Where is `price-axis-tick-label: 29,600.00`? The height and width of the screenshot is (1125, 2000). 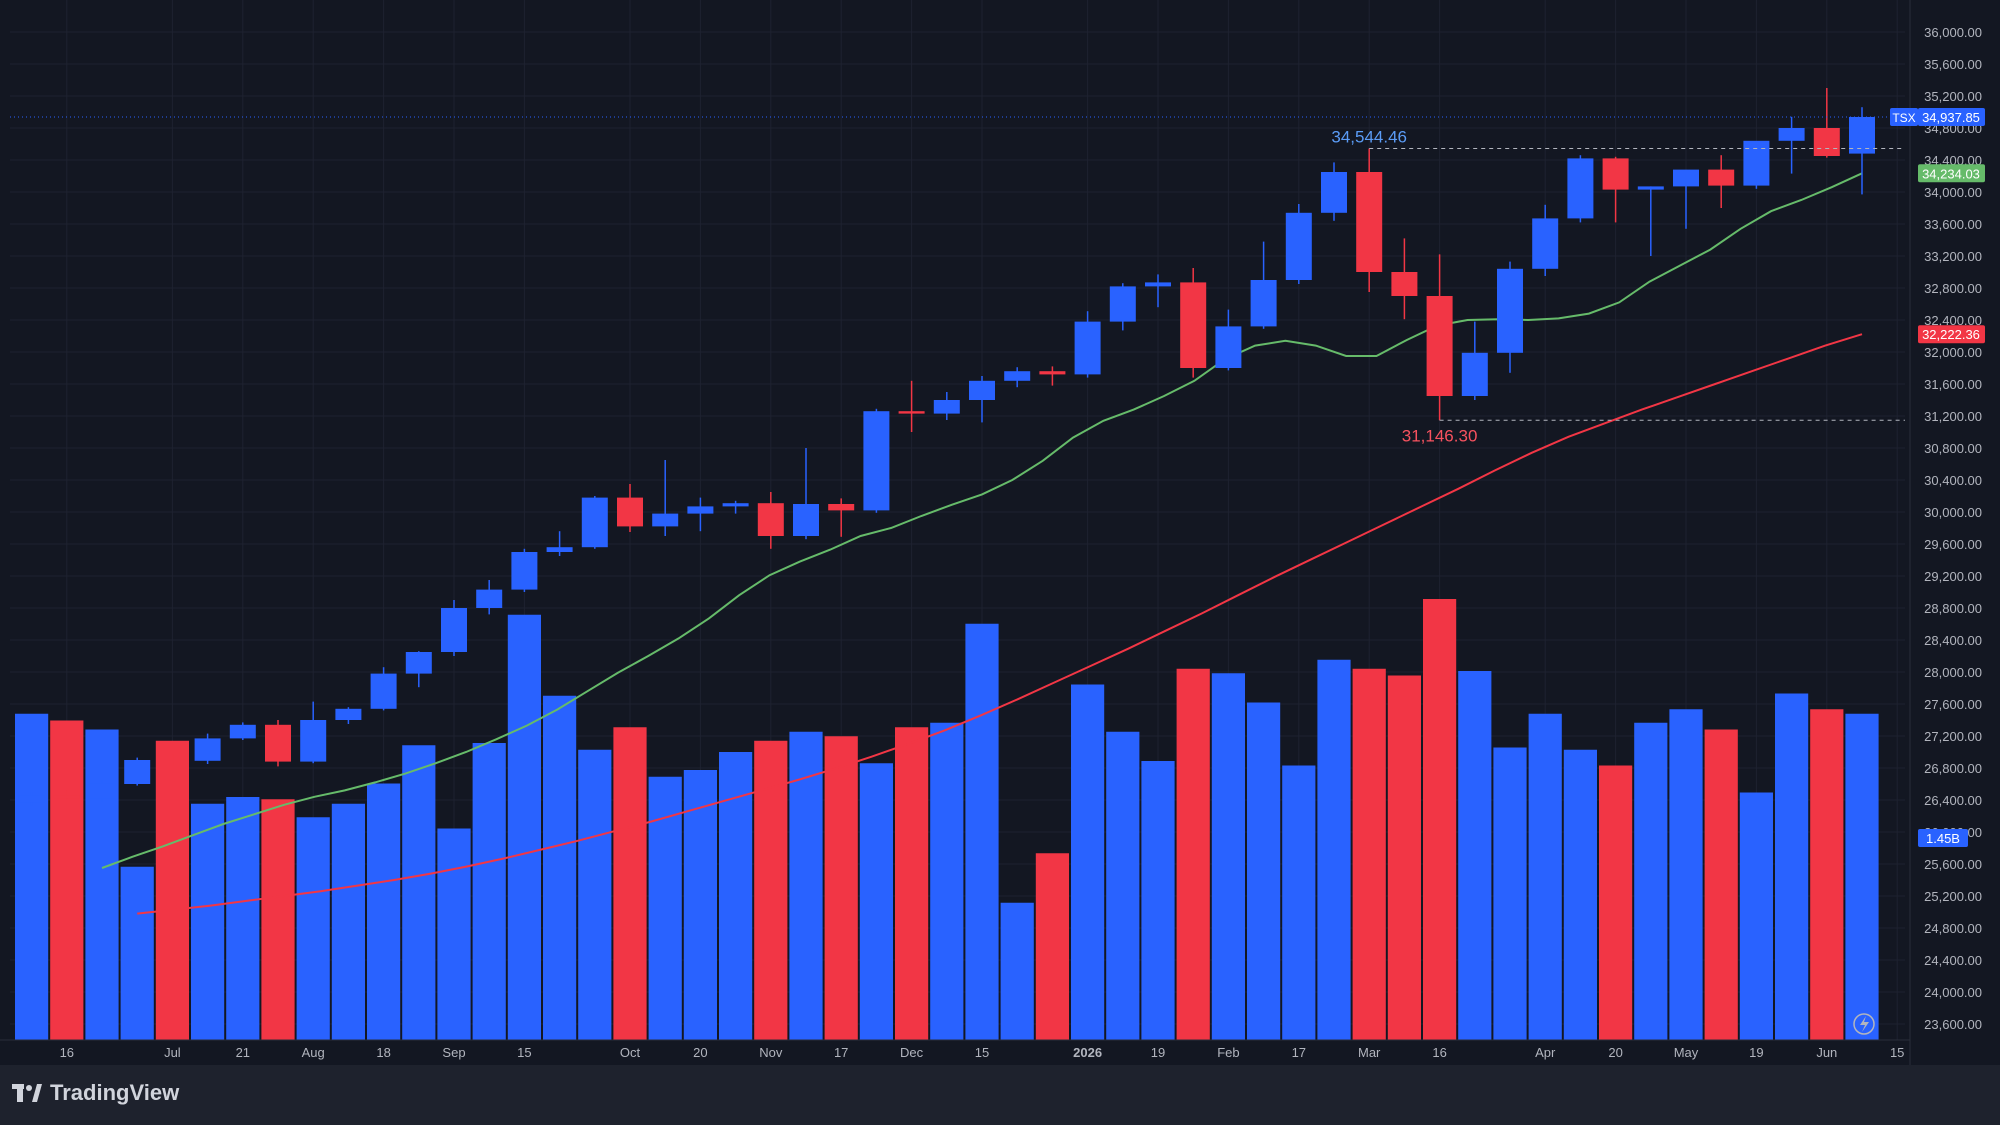 price-axis-tick-label: 29,600.00 is located at coordinates (1953, 544).